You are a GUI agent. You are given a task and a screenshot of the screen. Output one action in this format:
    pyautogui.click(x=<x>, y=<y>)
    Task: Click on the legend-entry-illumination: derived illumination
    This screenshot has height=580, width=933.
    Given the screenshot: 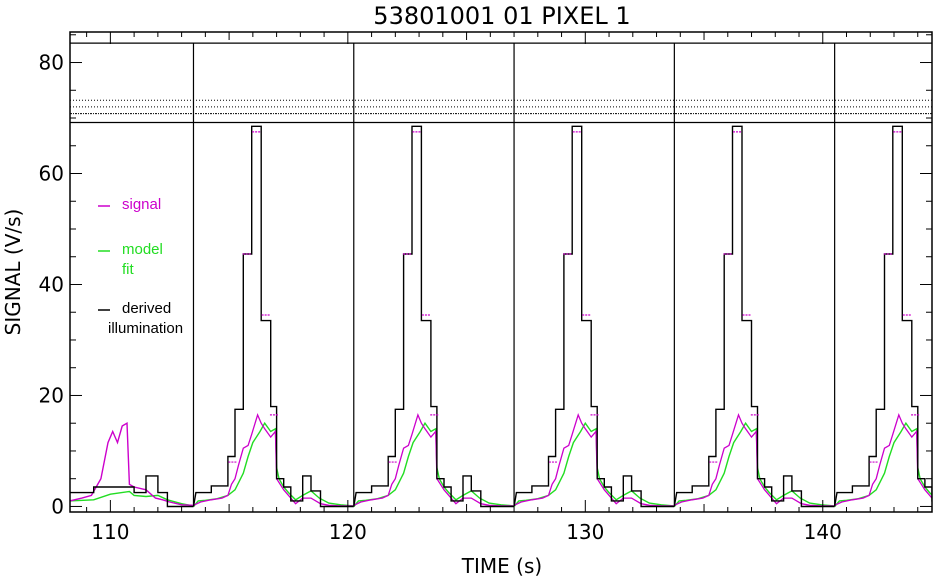 What is the action you would take?
    pyautogui.click(x=140, y=318)
    